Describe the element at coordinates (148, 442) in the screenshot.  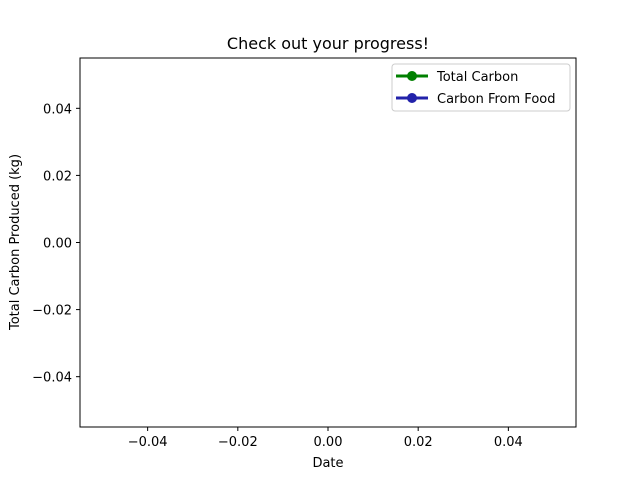
I see `x-tick-label: −0.04` at that location.